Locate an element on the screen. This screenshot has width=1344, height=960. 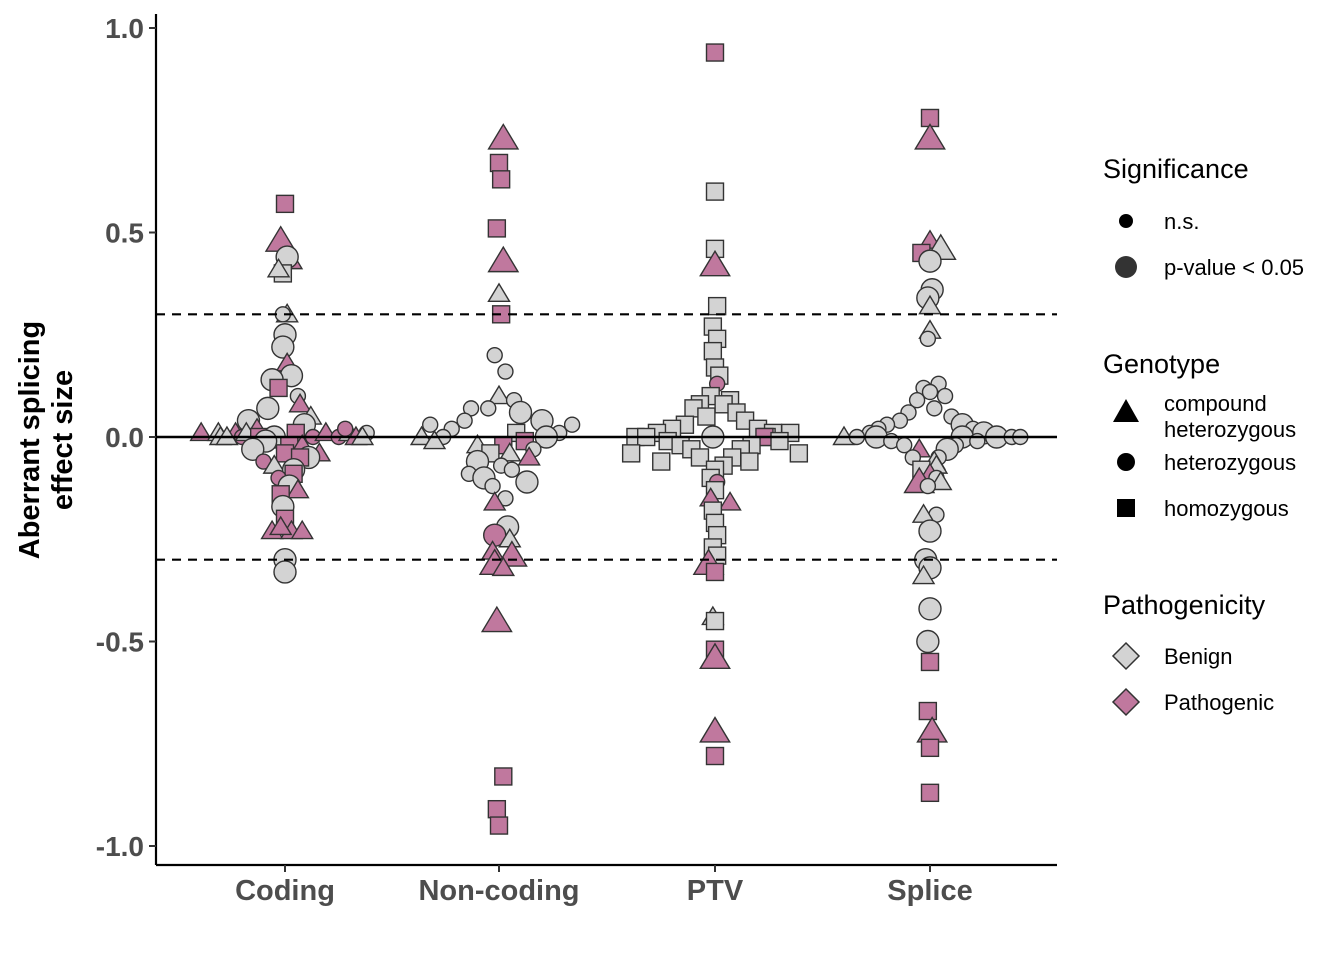
y-axis-title-line2: effect size is located at coordinates (63, 440).